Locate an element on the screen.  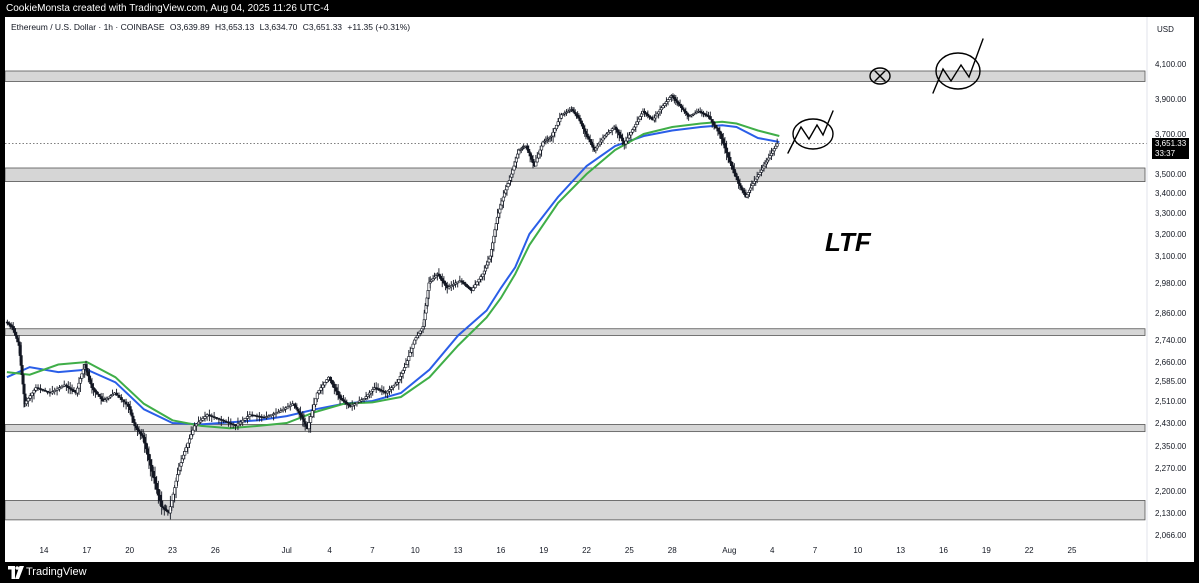
y-tick-label: 3,200.00 is located at coordinates (1171, 234).